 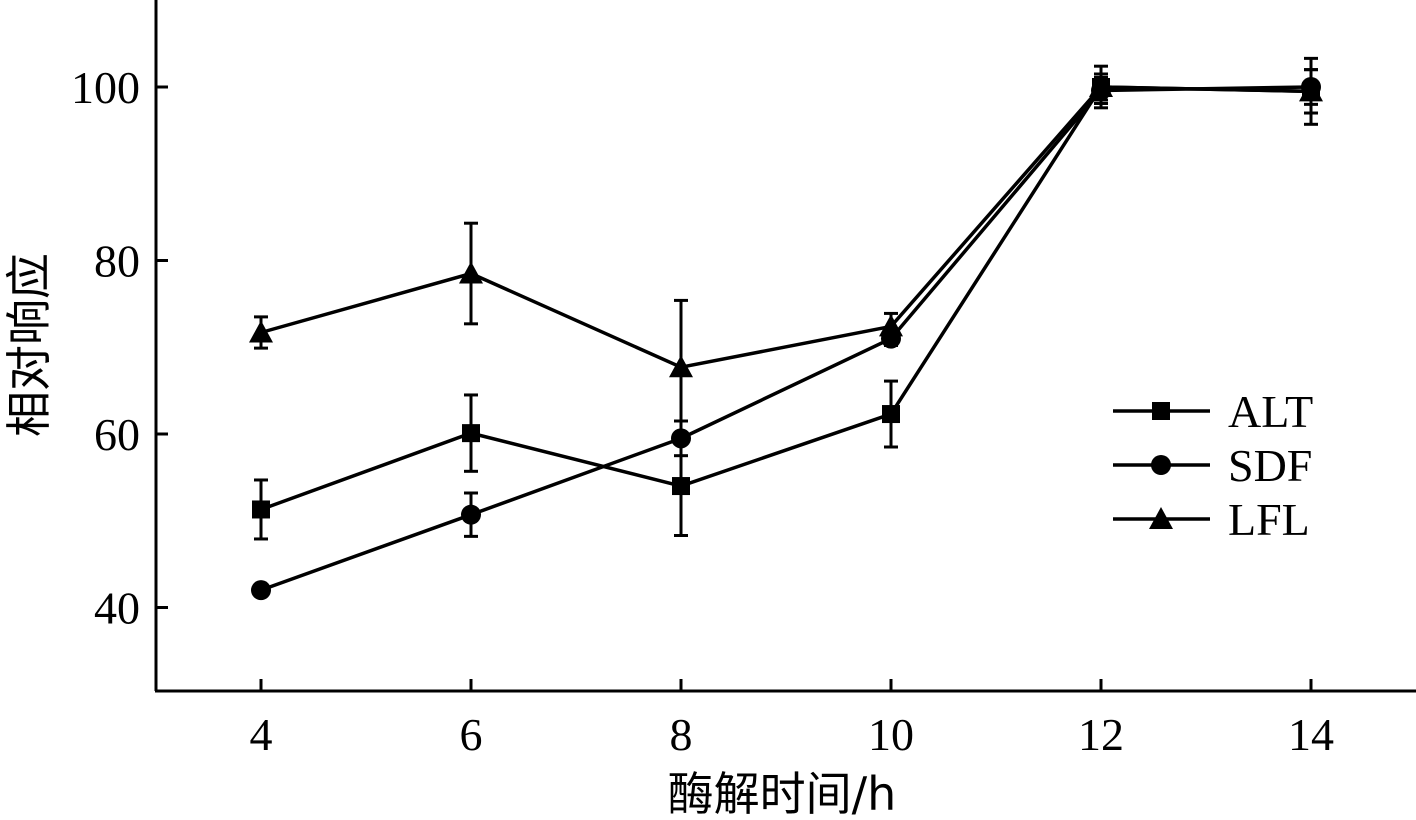 I want to click on legend-item-alt: ALT, so click(x=1213, y=411).